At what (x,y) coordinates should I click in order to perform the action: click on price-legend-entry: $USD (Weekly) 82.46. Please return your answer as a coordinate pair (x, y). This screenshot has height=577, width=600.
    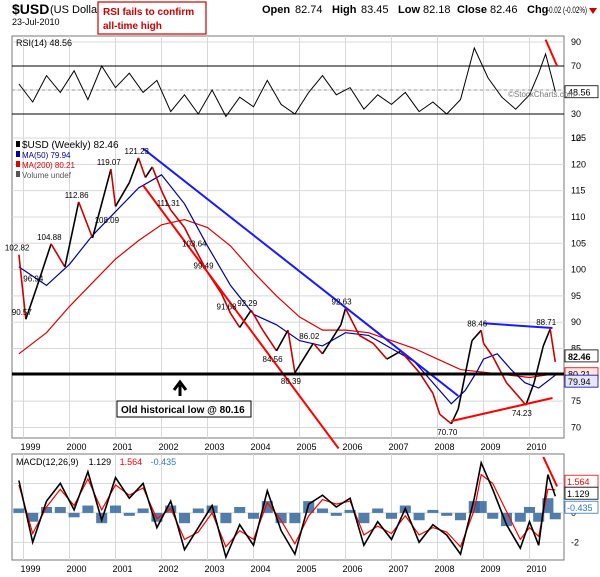
    Looking at the image, I should click on (70, 145).